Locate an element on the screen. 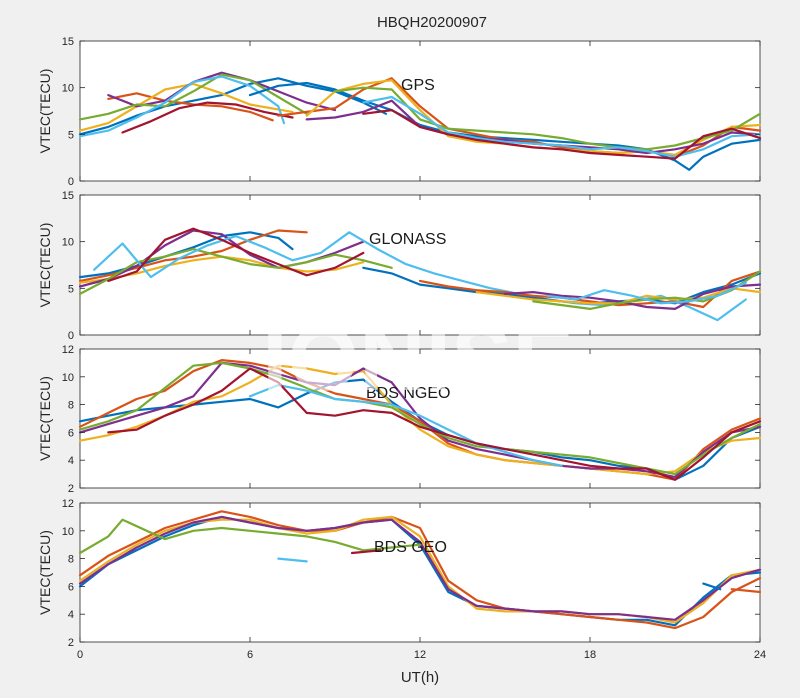 This screenshot has width=800, height=698. x-tick-label: 6 is located at coordinates (250, 655).